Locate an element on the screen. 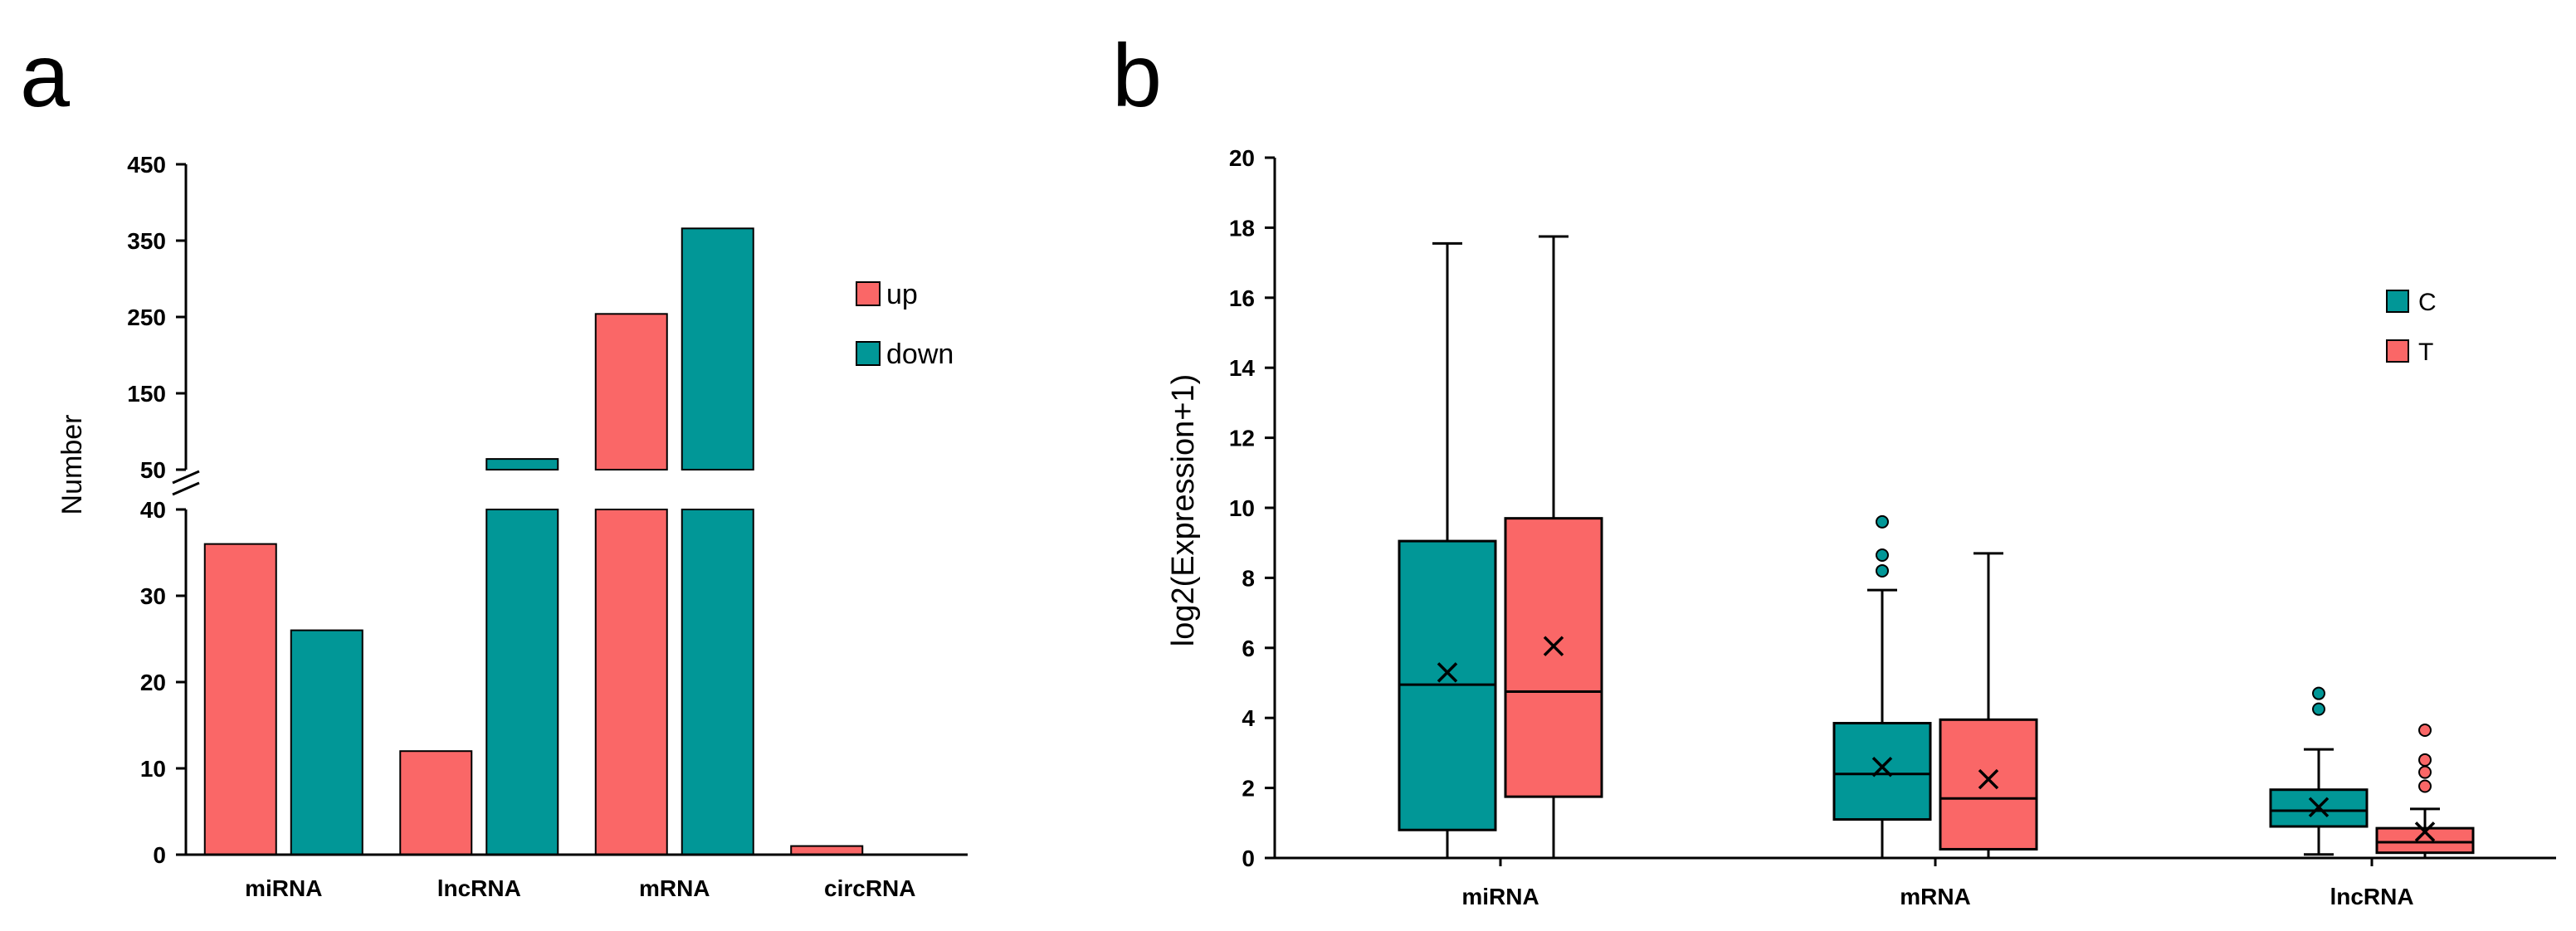 The image size is (2576, 931). y-tick-label: 16 is located at coordinates (1242, 298).